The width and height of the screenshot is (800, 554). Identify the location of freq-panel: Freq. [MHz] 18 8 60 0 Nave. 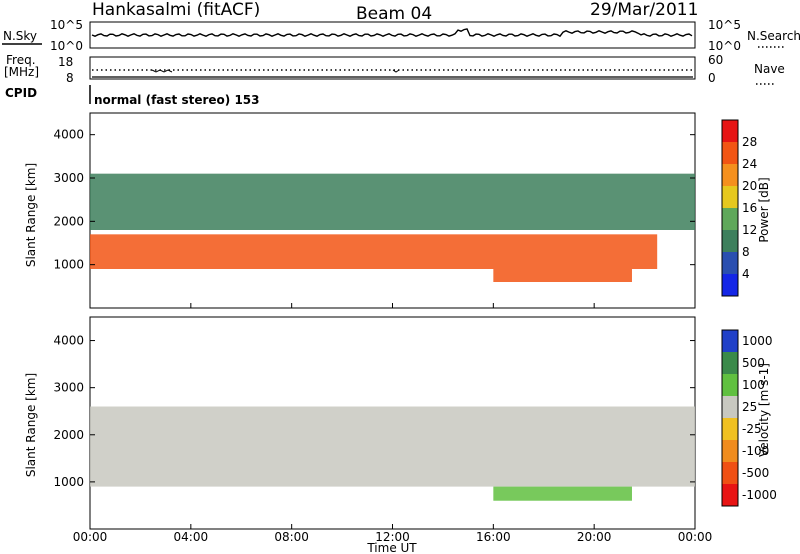
(394, 69).